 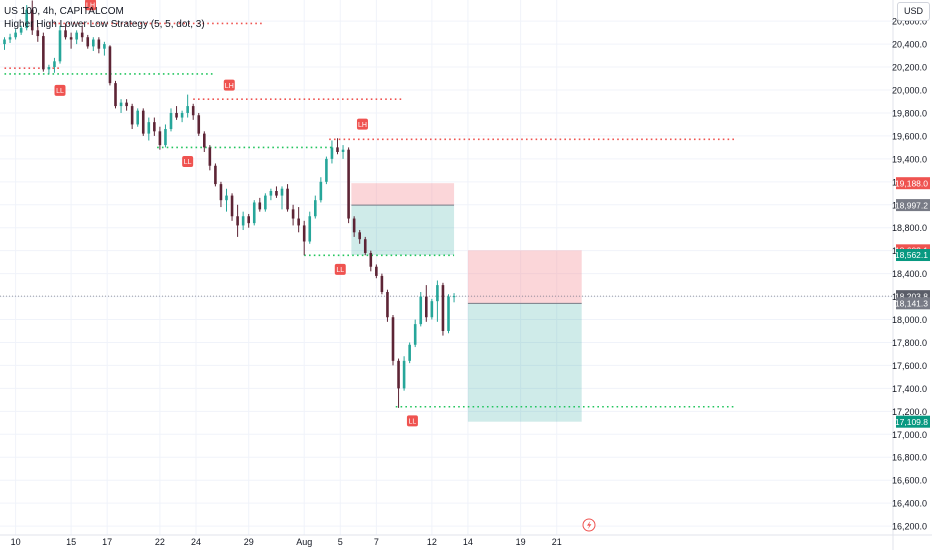 I want to click on pivot-badge-label: LH, so click(x=90, y=5).